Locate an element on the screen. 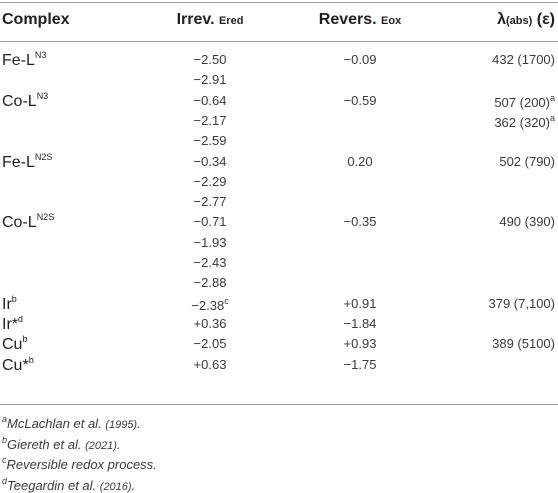 This screenshot has height=493, width=558. ered-value: +0.36 is located at coordinates (210, 323).